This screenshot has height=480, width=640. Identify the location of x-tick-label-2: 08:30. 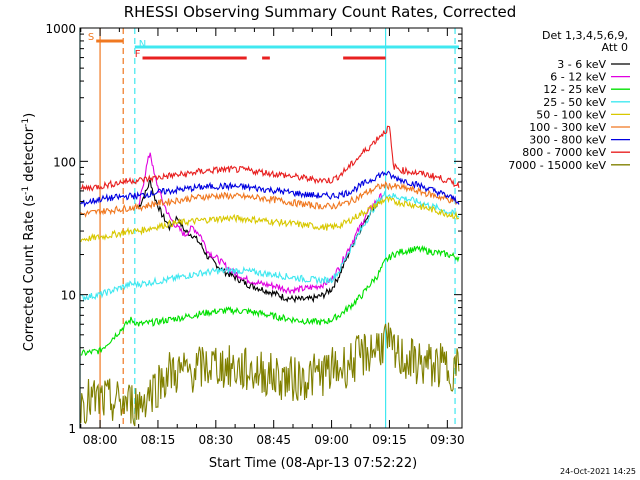
(216, 440).